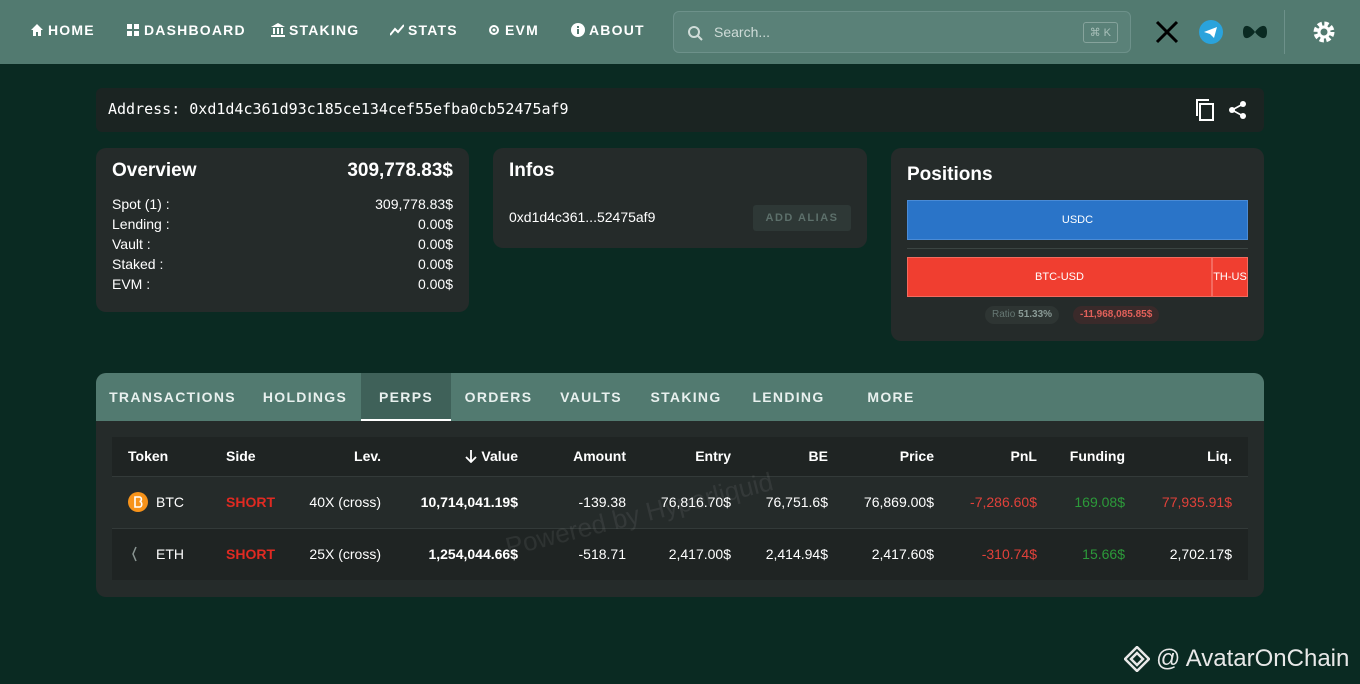  I want to click on column-header: Side, so click(250, 456).